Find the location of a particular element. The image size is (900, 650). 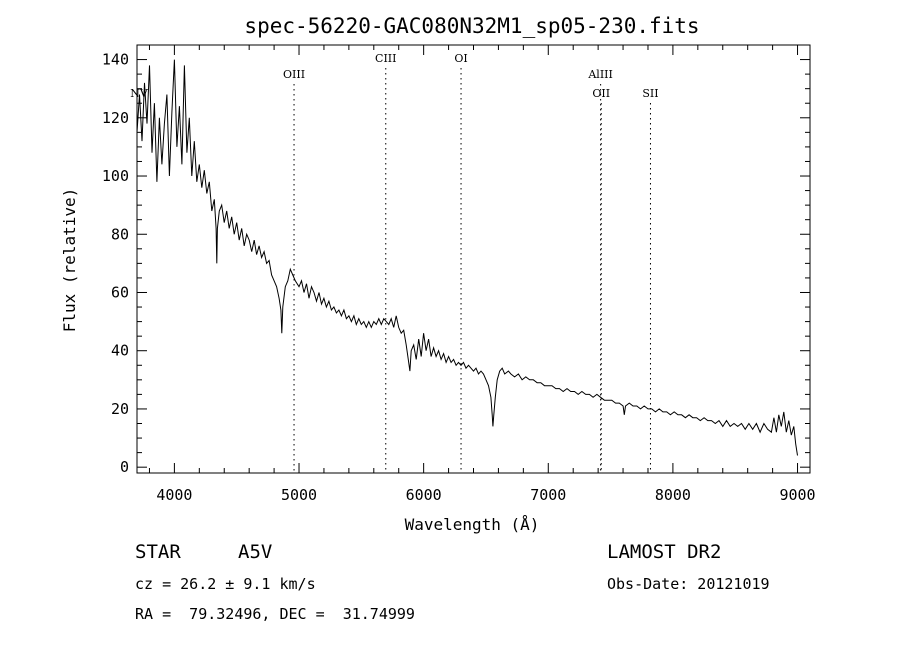

marker-label: CIII is located at coordinates (385, 58).